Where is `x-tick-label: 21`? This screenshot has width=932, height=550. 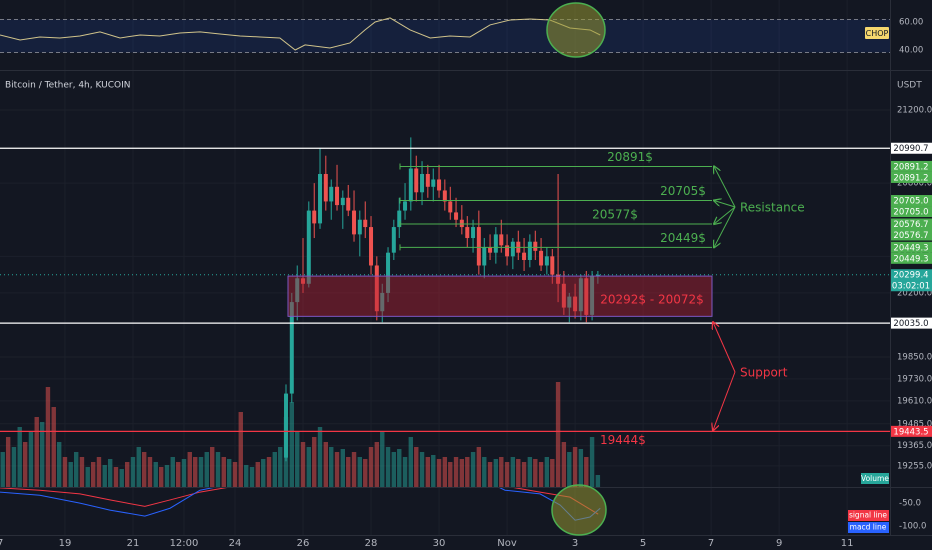 x-tick-label: 21 is located at coordinates (133, 543).